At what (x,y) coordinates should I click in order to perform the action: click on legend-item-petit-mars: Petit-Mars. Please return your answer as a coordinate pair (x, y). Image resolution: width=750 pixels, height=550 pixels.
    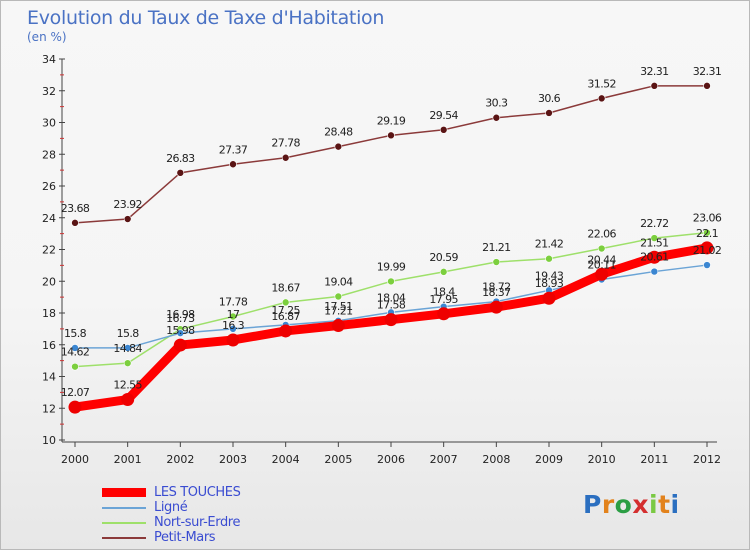
    Looking at the image, I should click on (171, 537).